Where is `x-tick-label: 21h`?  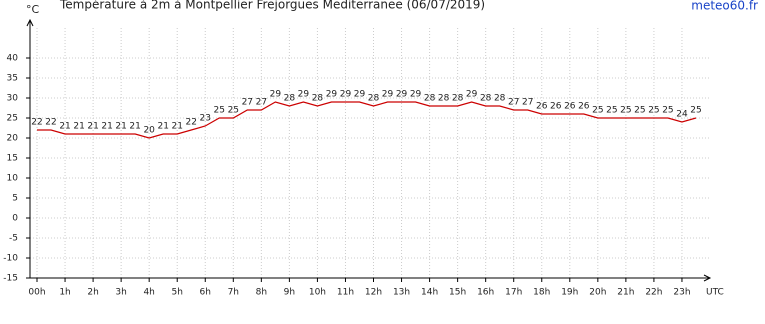
x-tick-label: 21h is located at coordinates (625, 293).